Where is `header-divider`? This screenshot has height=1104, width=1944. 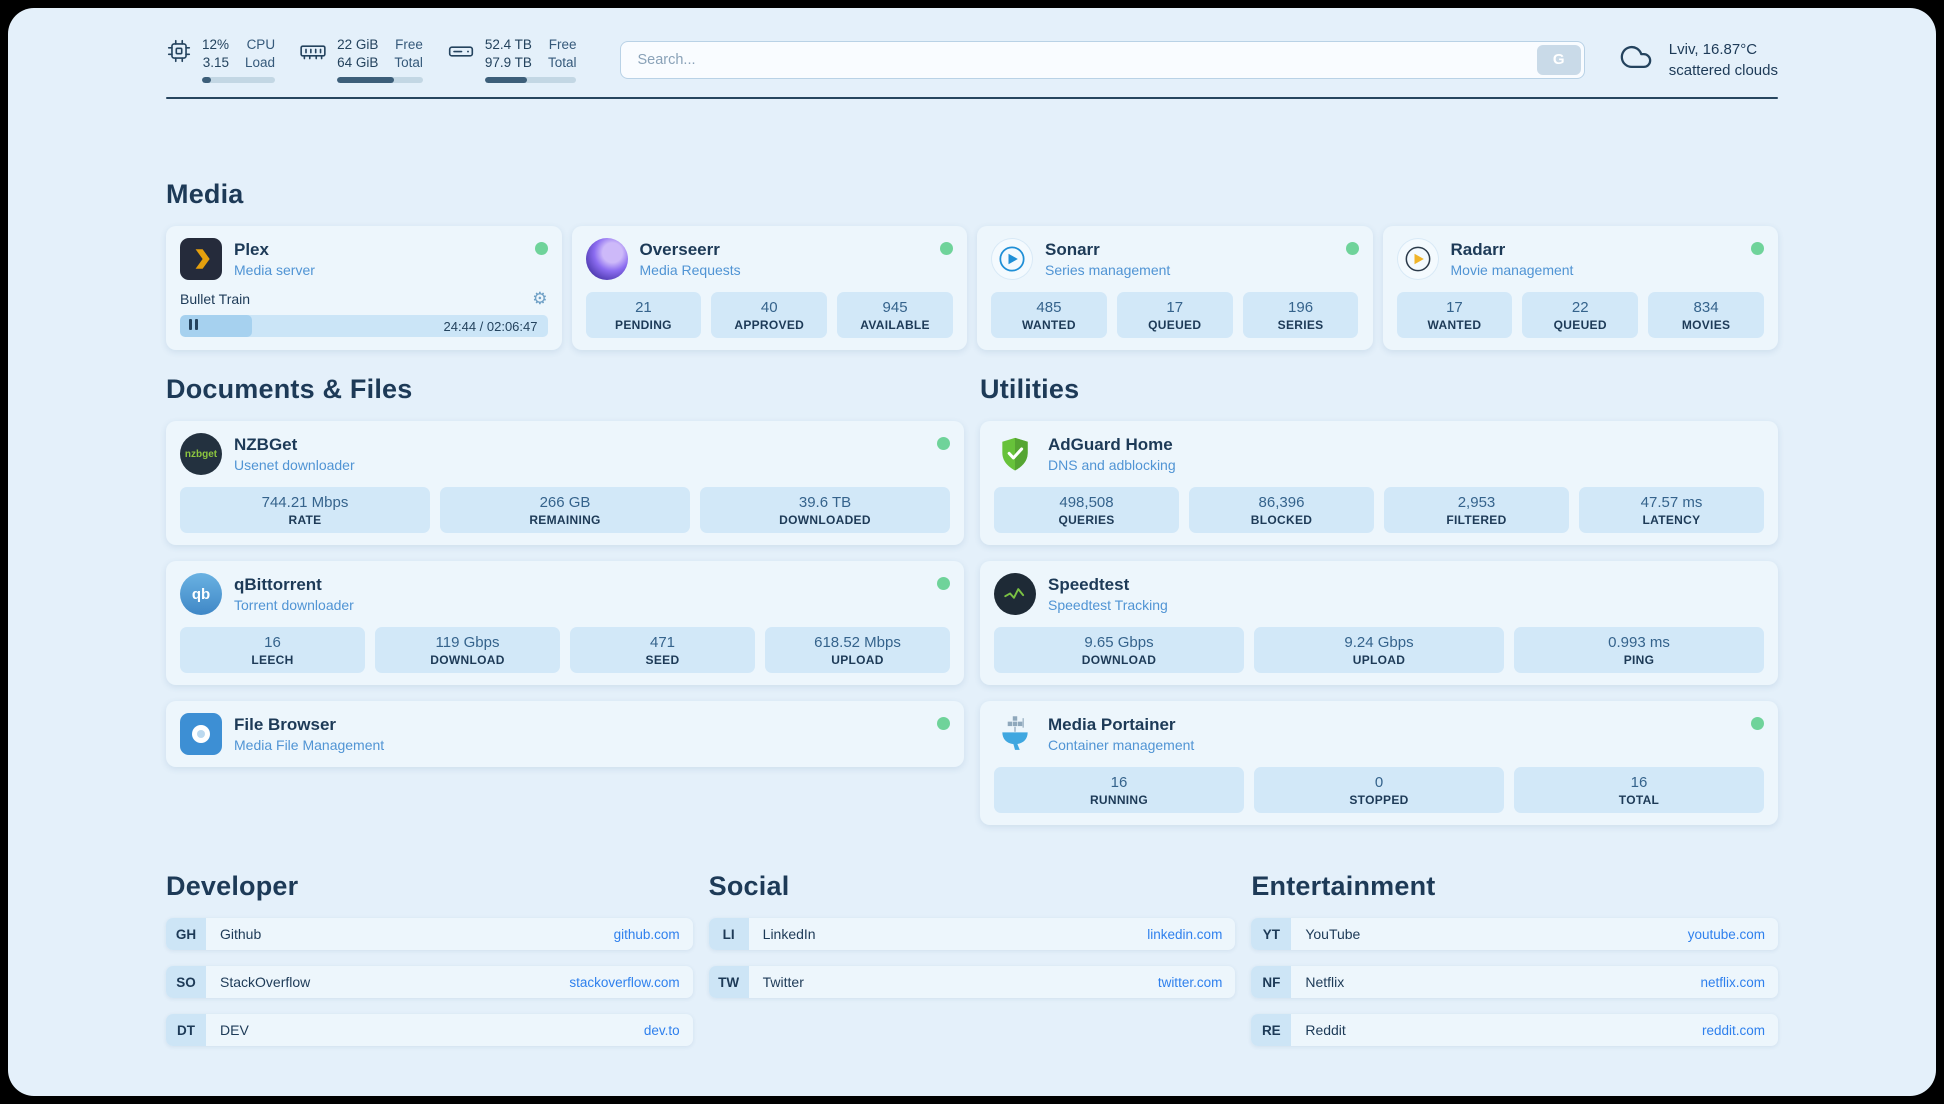 header-divider is located at coordinates (972, 98).